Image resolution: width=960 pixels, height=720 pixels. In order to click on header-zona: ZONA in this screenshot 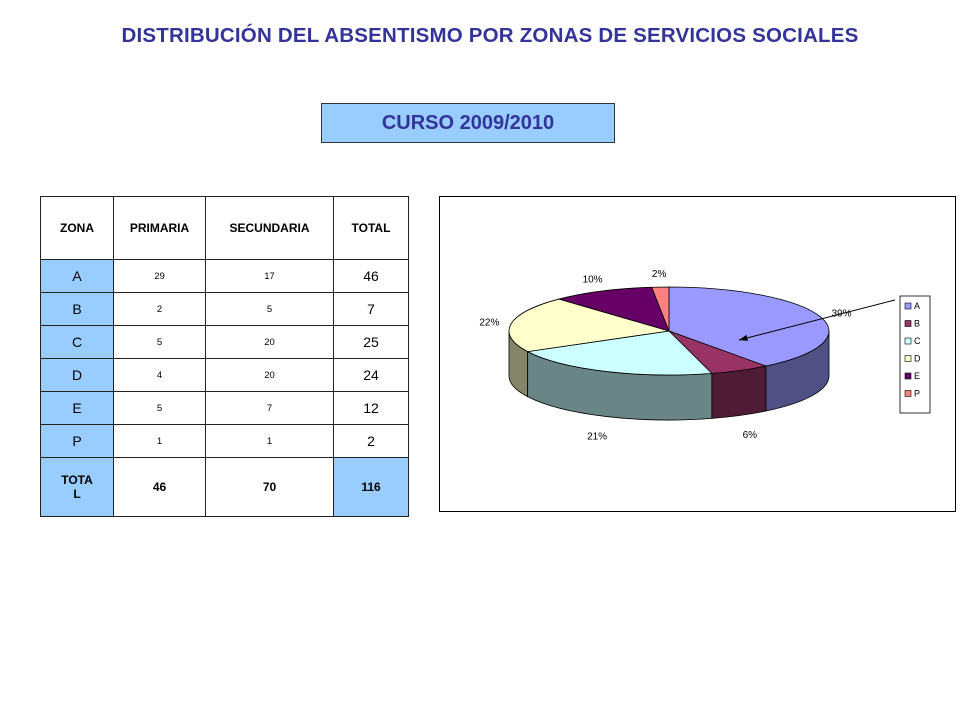, I will do `click(77, 228)`.